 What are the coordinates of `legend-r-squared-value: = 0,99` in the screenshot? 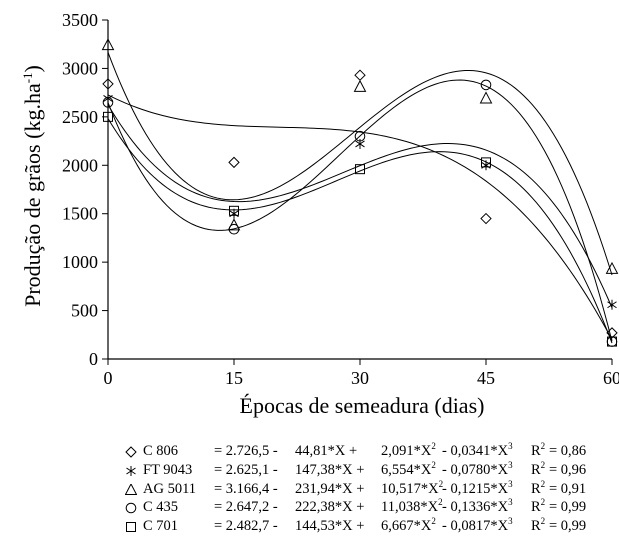 It's located at (568, 526).